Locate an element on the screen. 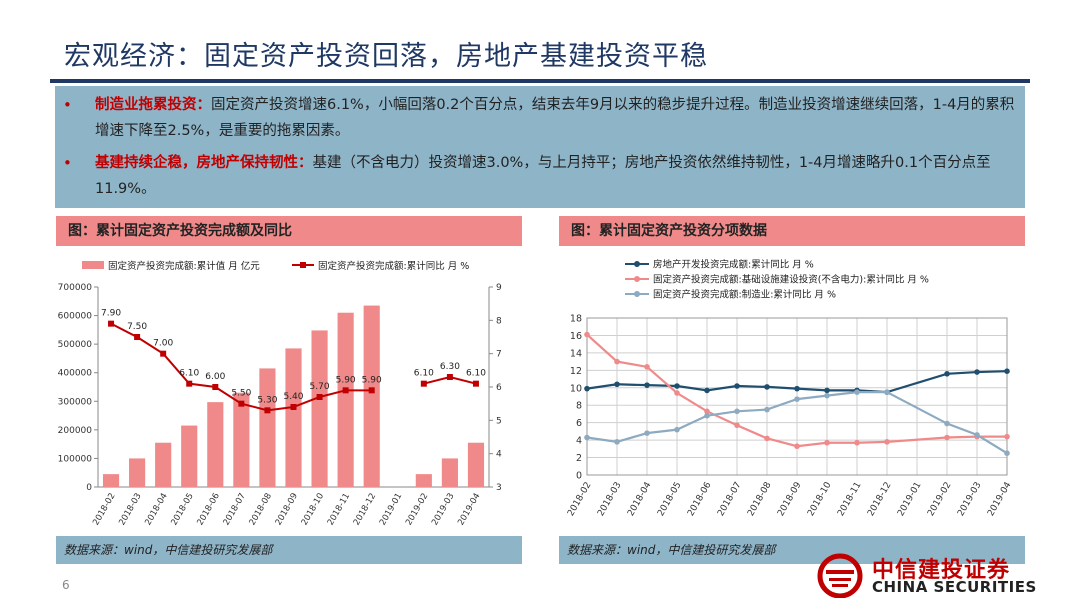 This screenshot has height=608, width=1080. plot-frame is located at coordinates (797, 396).